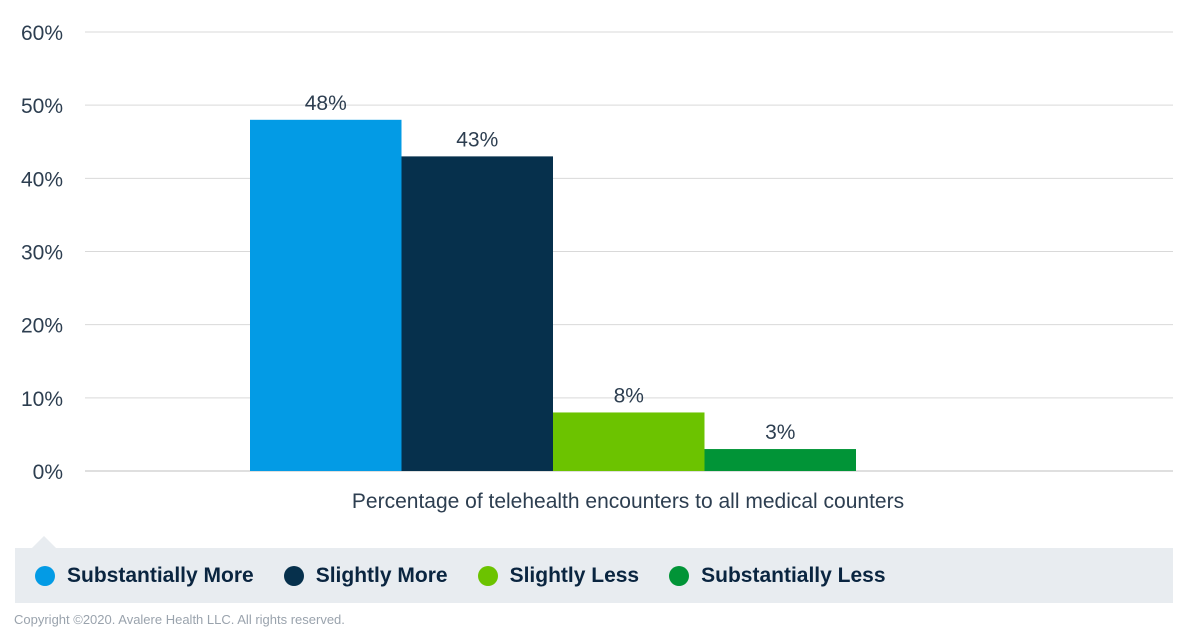 The image size is (1191, 636). I want to click on y-axis-ticks: 0% 10% 20% 30% 40% 50% 60%, so click(42, 253).